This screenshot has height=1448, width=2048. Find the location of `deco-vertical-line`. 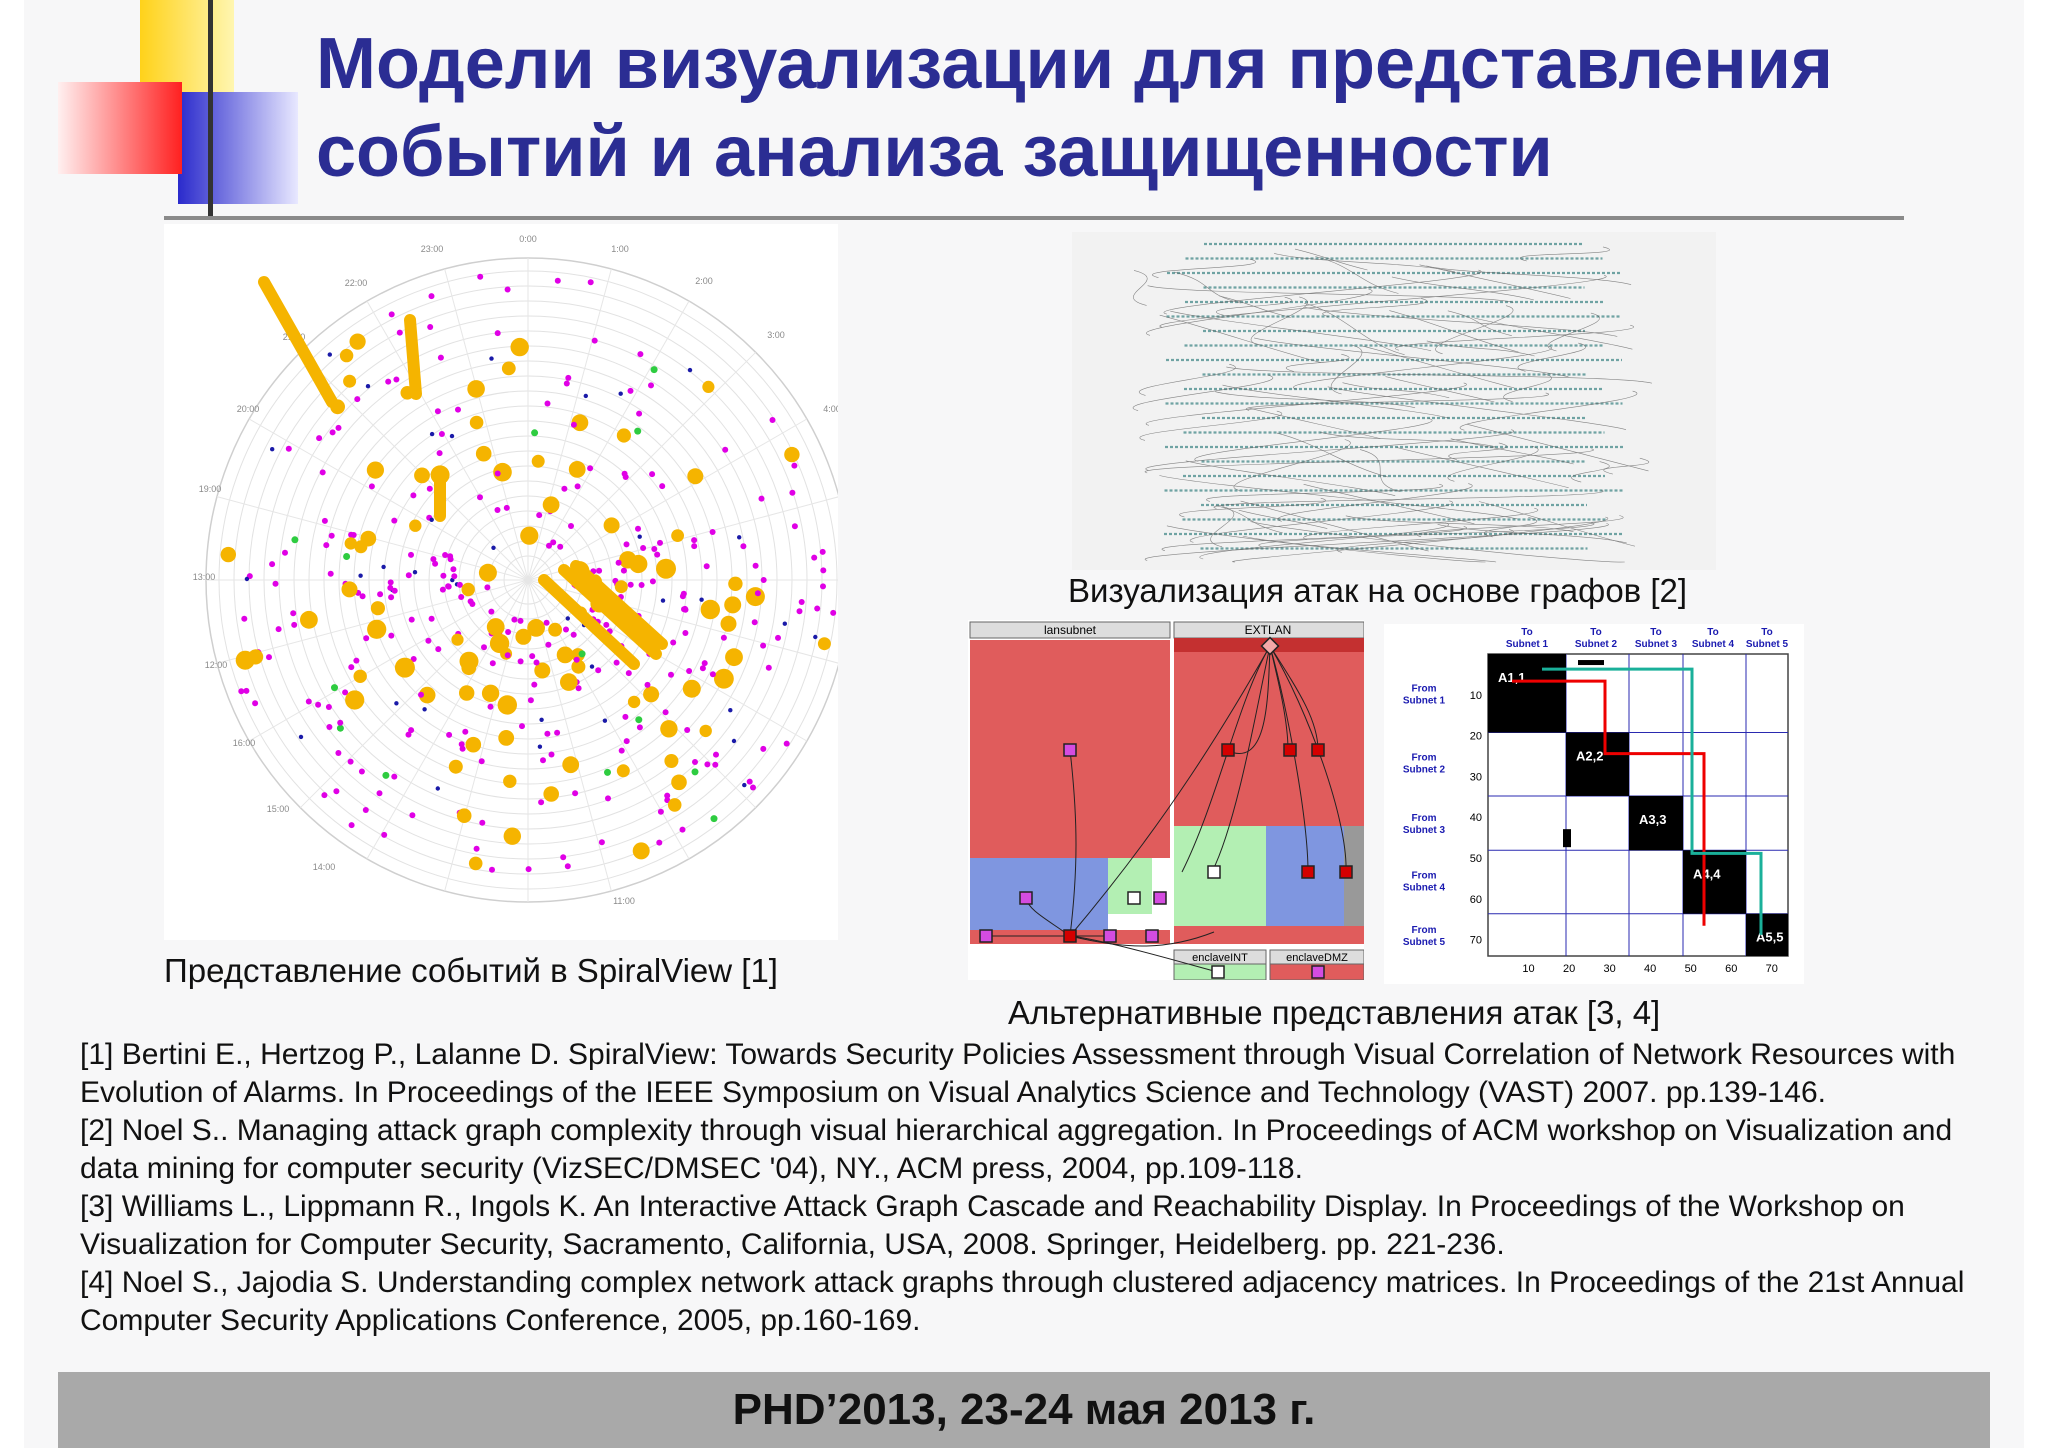

deco-vertical-line is located at coordinates (210, 110).